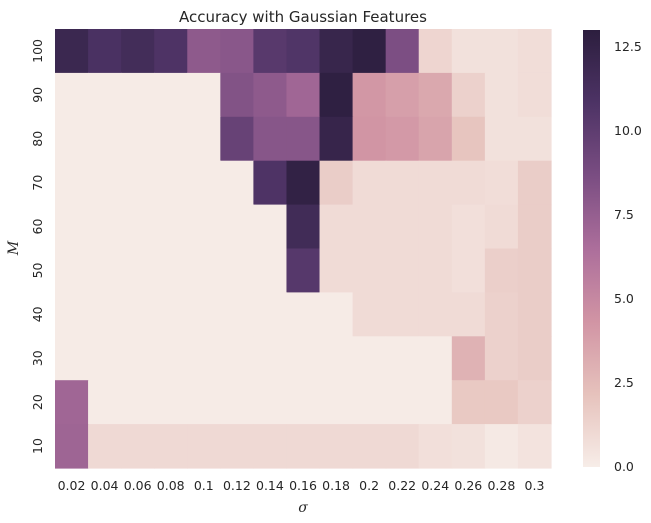 This screenshot has height=523, width=651. I want to click on colorbar-tick-label: 12.5, so click(628, 46).